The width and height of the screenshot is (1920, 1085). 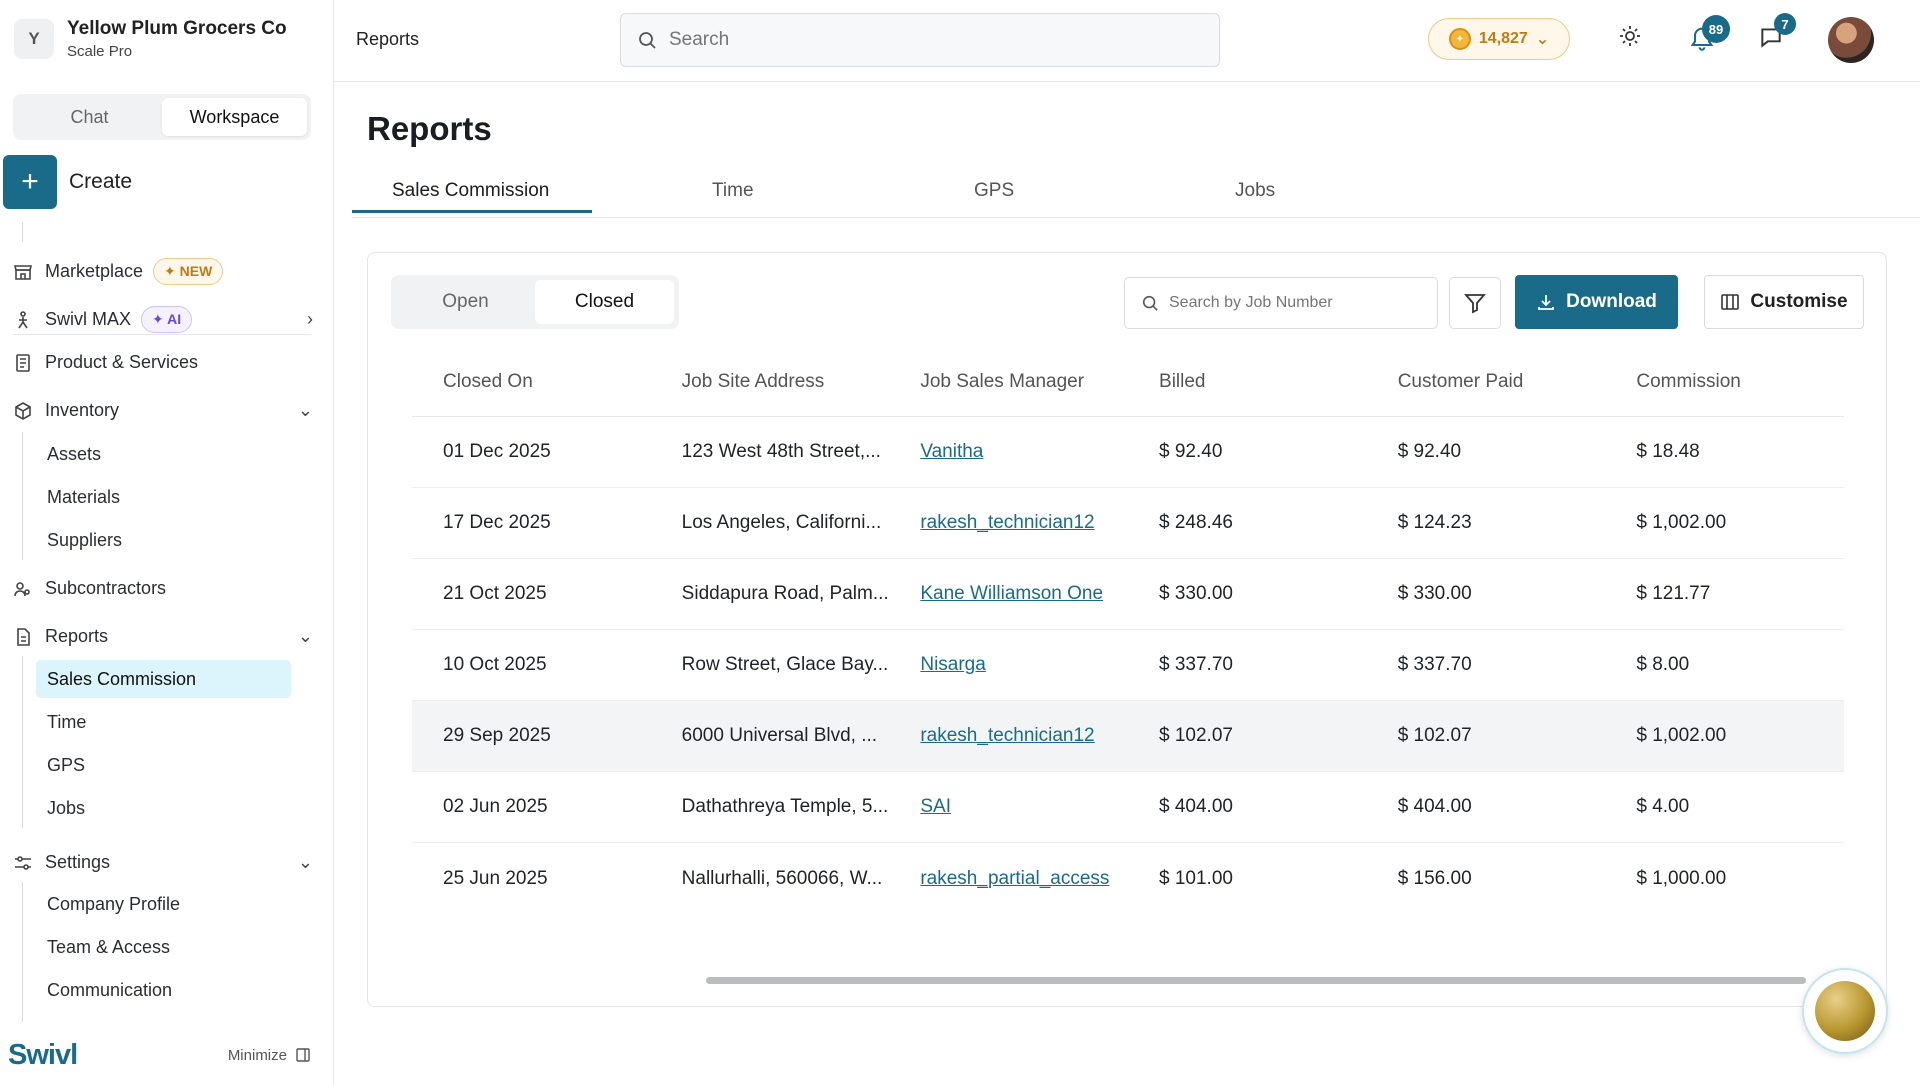 I want to click on create-button: + Create, so click(x=67, y=182).